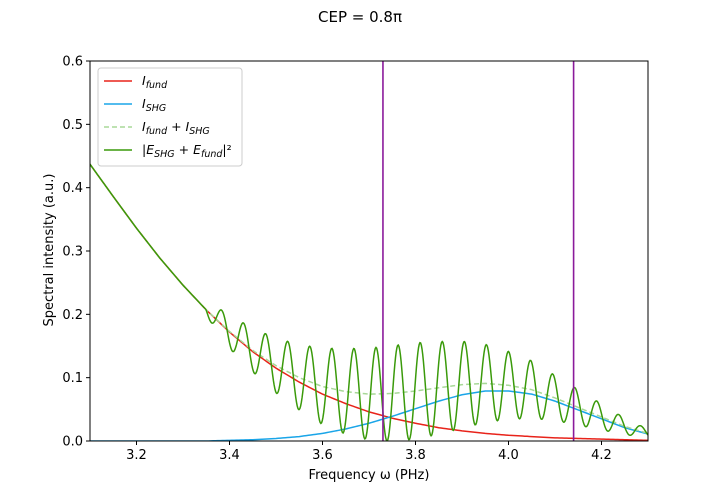 The height and width of the screenshot is (504, 720). I want to click on x-tick-label: 4.0, so click(508, 455).